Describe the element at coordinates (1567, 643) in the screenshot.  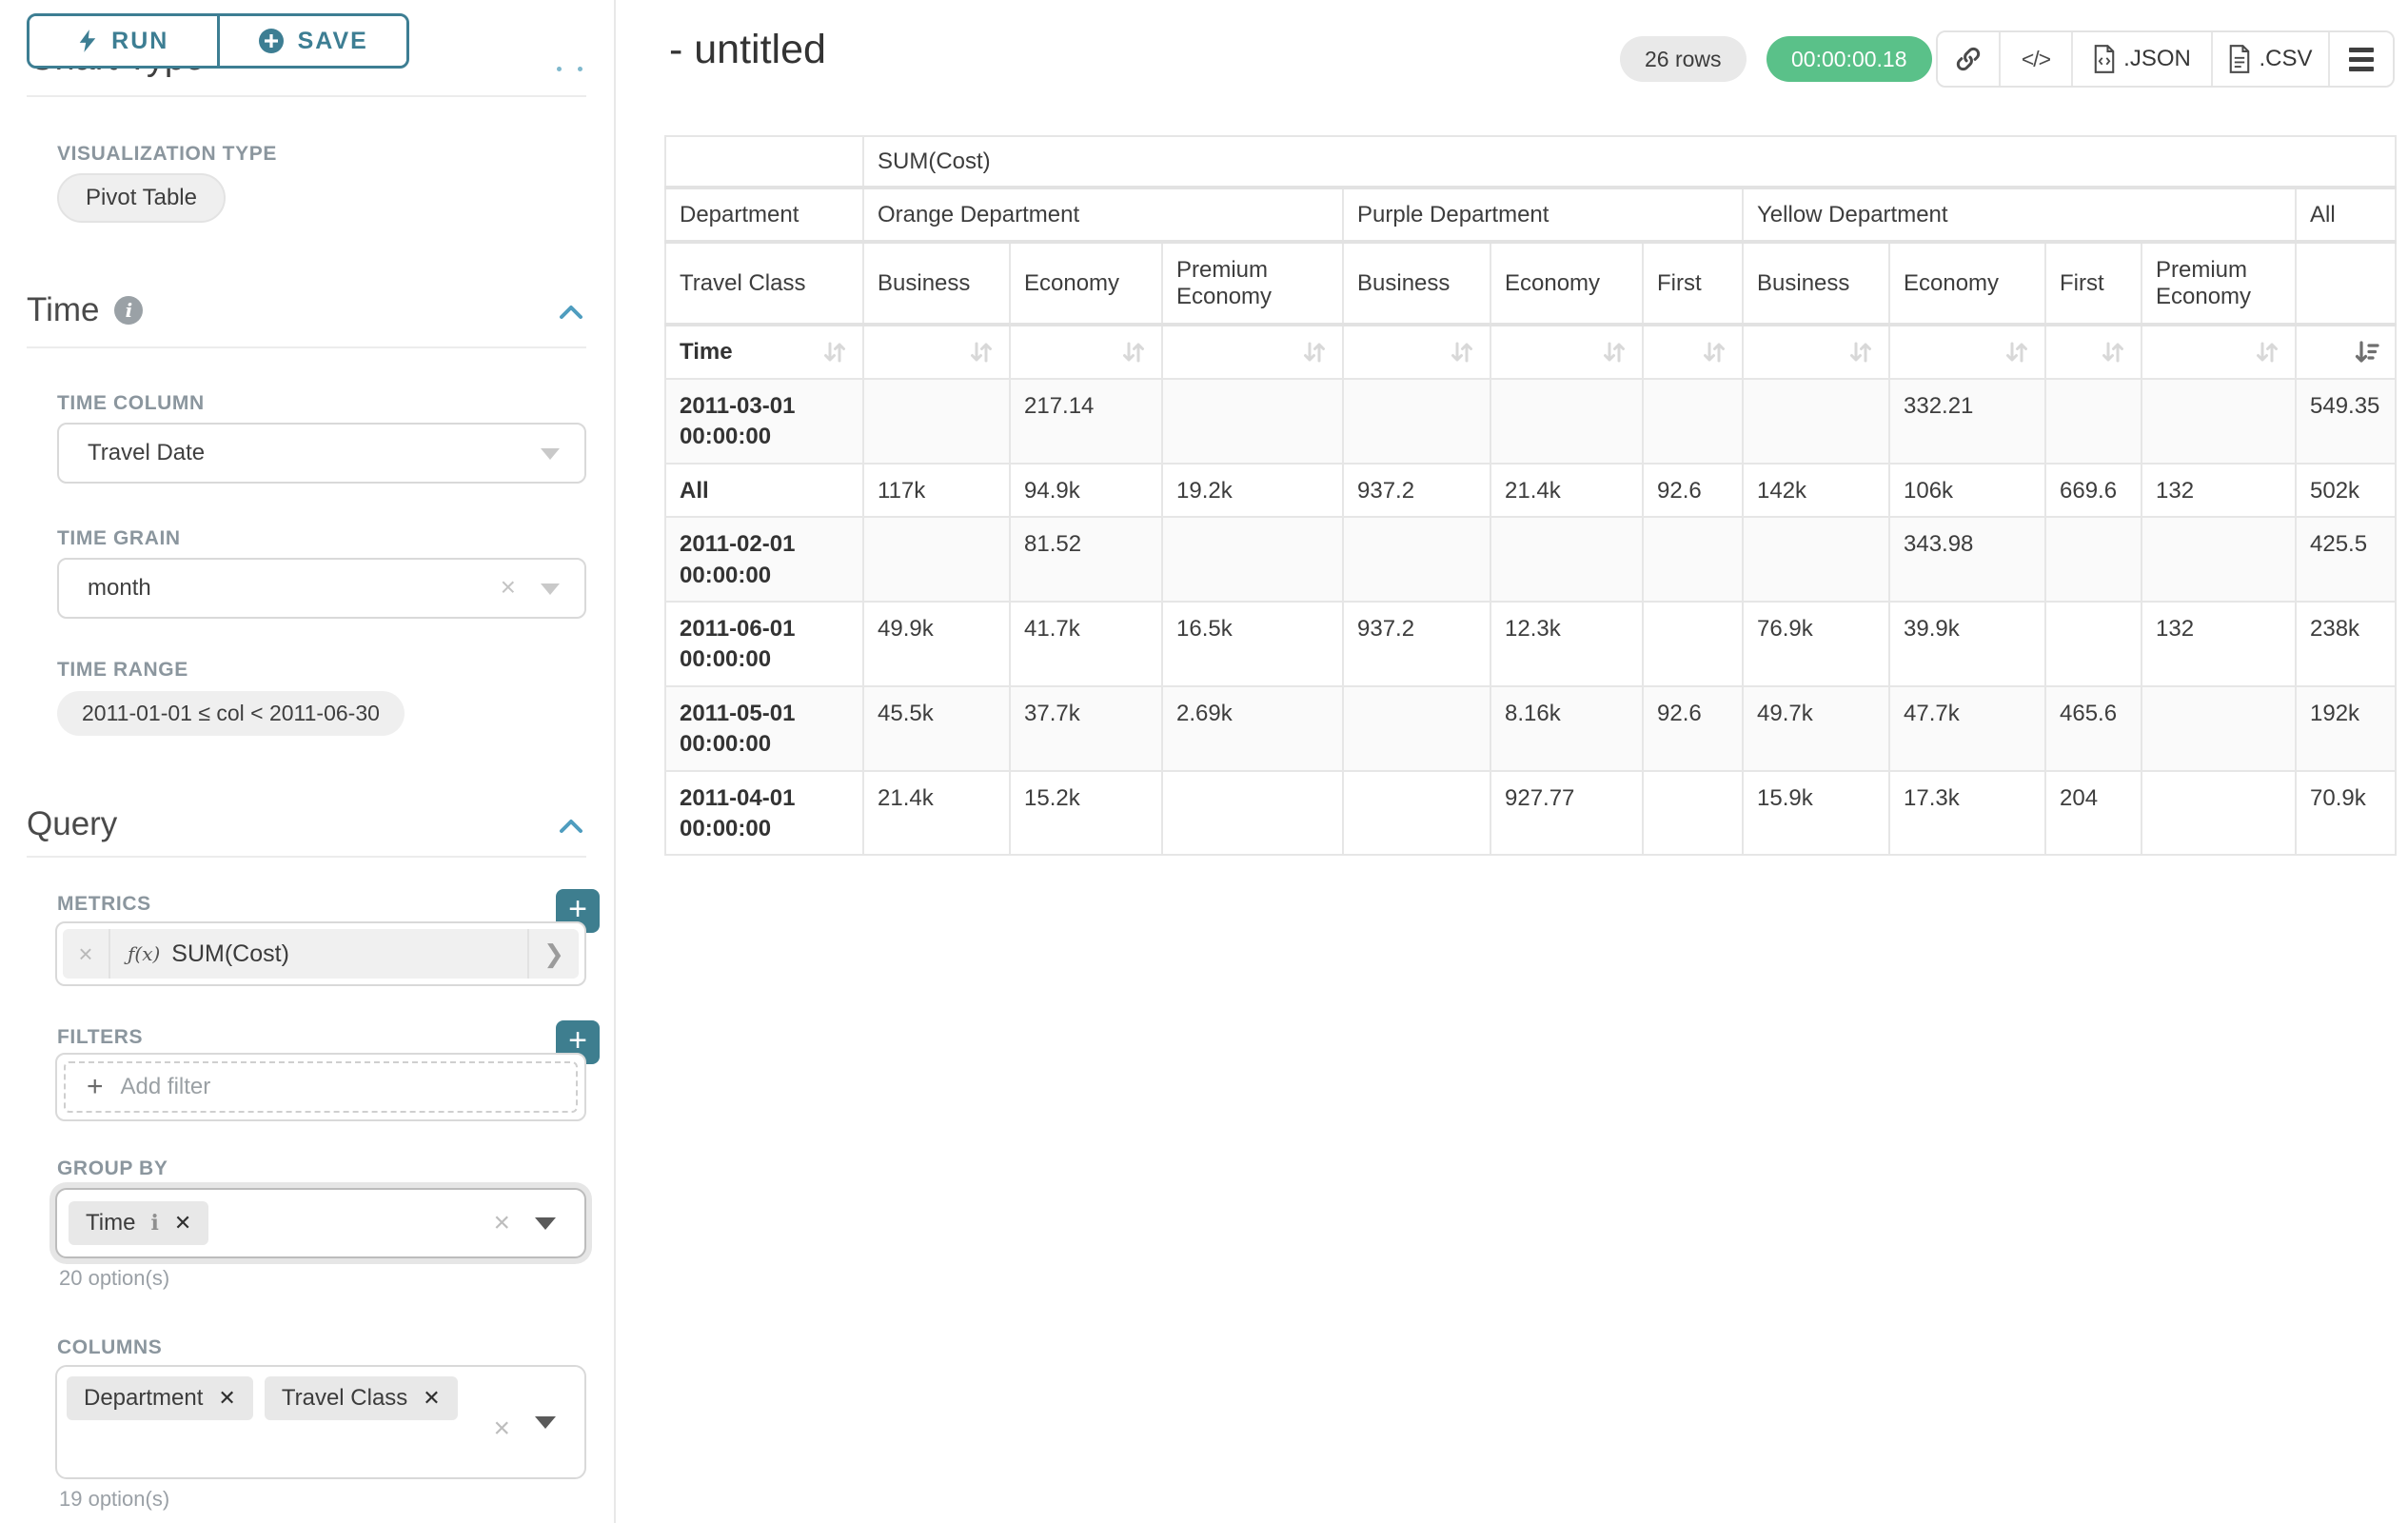
I see `pivot-value-cell: 12.3k` at that location.